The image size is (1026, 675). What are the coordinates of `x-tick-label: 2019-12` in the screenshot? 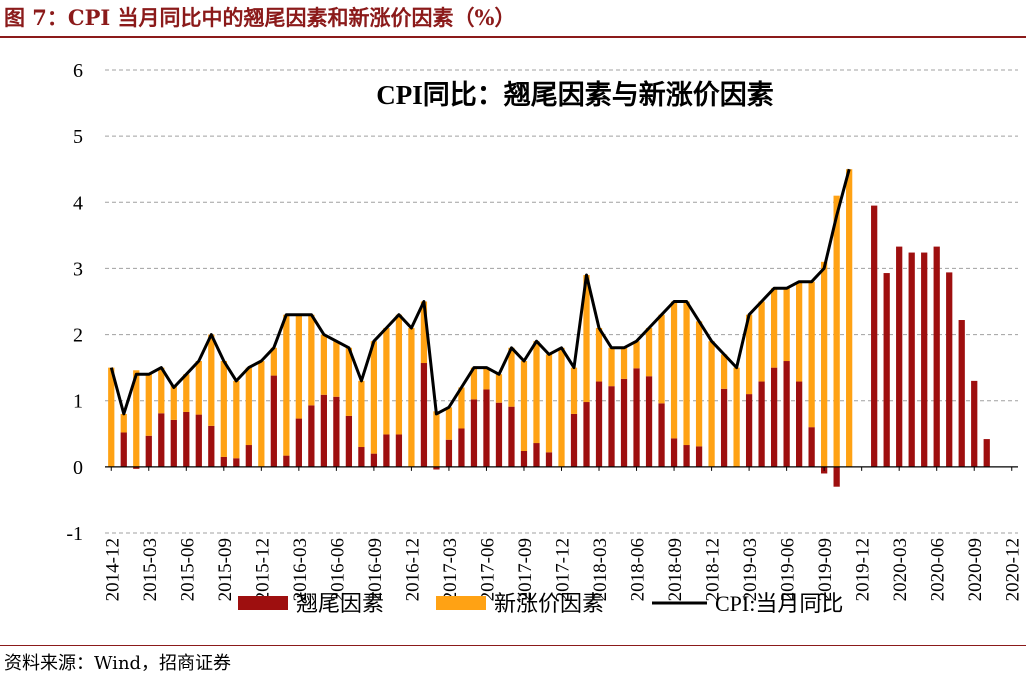 It's located at (863, 569).